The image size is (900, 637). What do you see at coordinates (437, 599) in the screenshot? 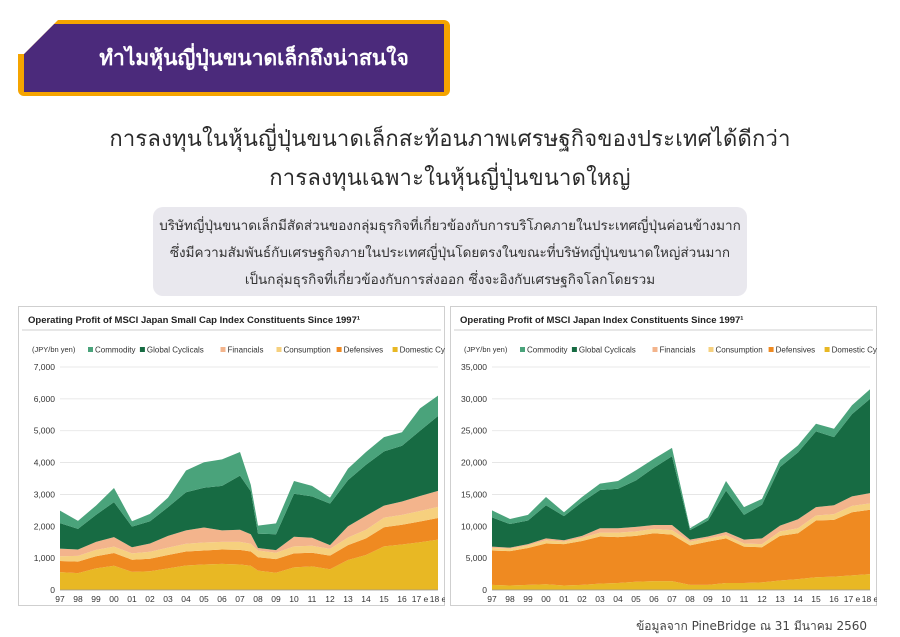
I see `chart0-xtick-label: 18 e` at bounding box center [437, 599].